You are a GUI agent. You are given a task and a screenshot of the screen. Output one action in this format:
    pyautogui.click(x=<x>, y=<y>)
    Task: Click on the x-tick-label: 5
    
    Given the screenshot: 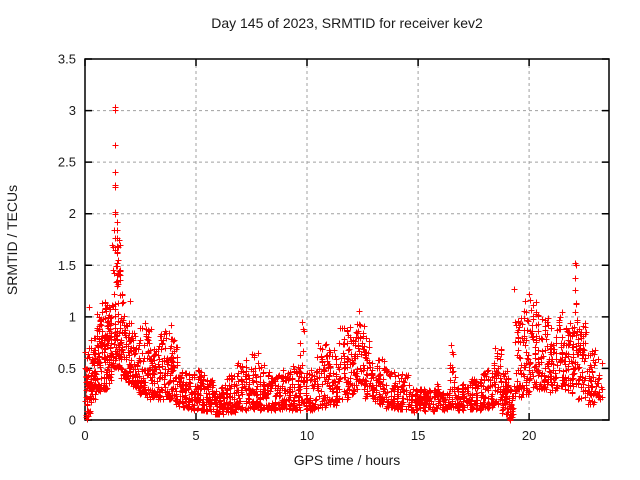 What is the action you would take?
    pyautogui.click(x=195, y=435)
    